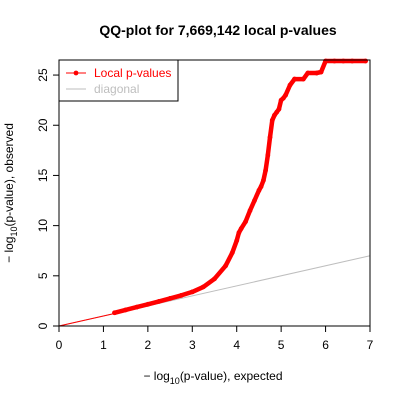  I want to click on x-axis-label-subscript: 10, so click(175, 381).